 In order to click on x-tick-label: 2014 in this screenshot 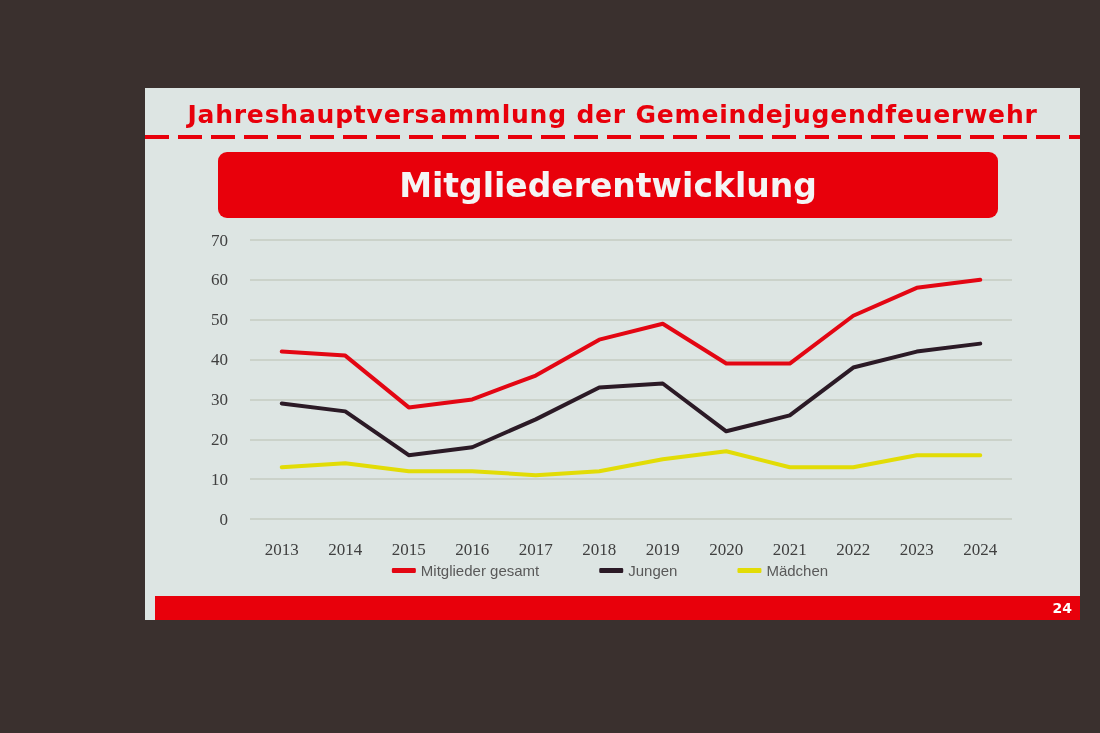, I will do `click(345, 549)`.